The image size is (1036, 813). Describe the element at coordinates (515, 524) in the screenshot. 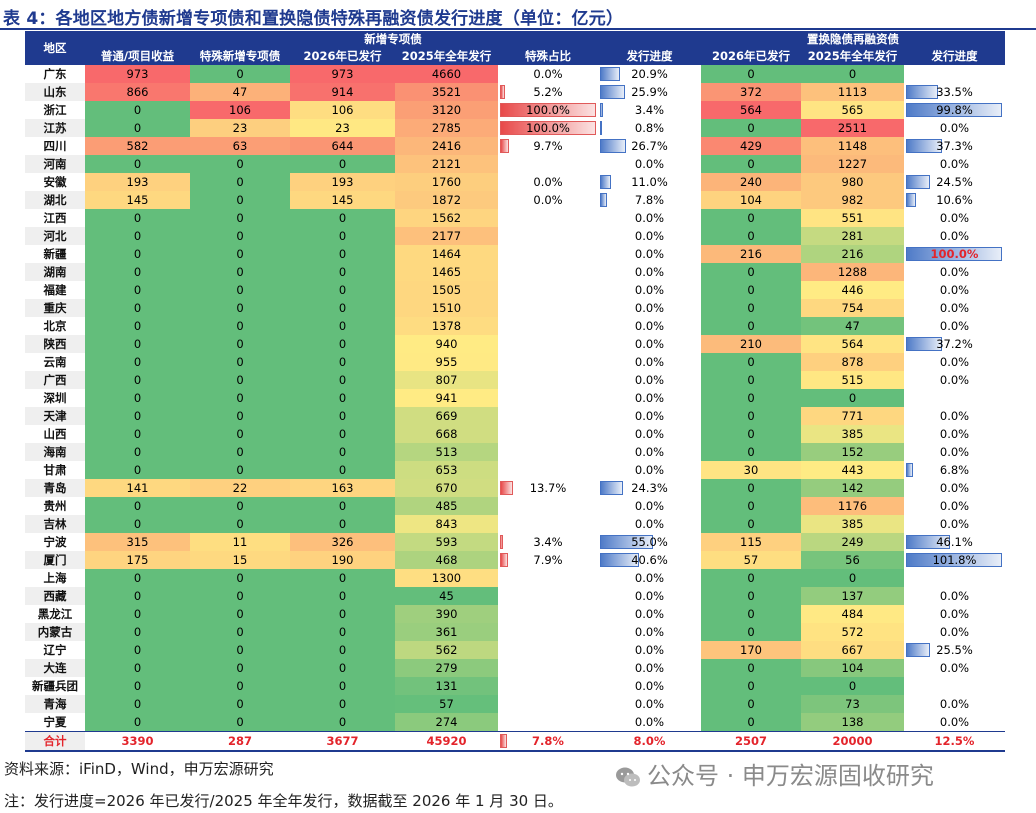

I see `table-row: 吉林 0 0 0 843 0.0% 0 385 0.0%` at that location.